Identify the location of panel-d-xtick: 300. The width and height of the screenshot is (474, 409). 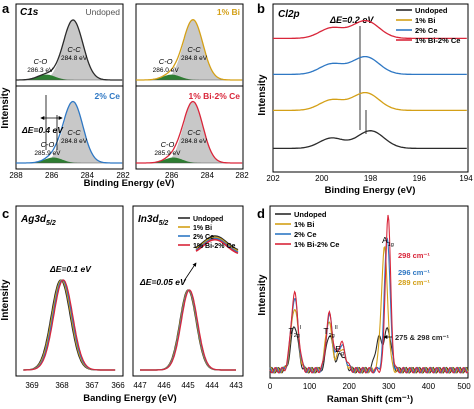
(389, 386).